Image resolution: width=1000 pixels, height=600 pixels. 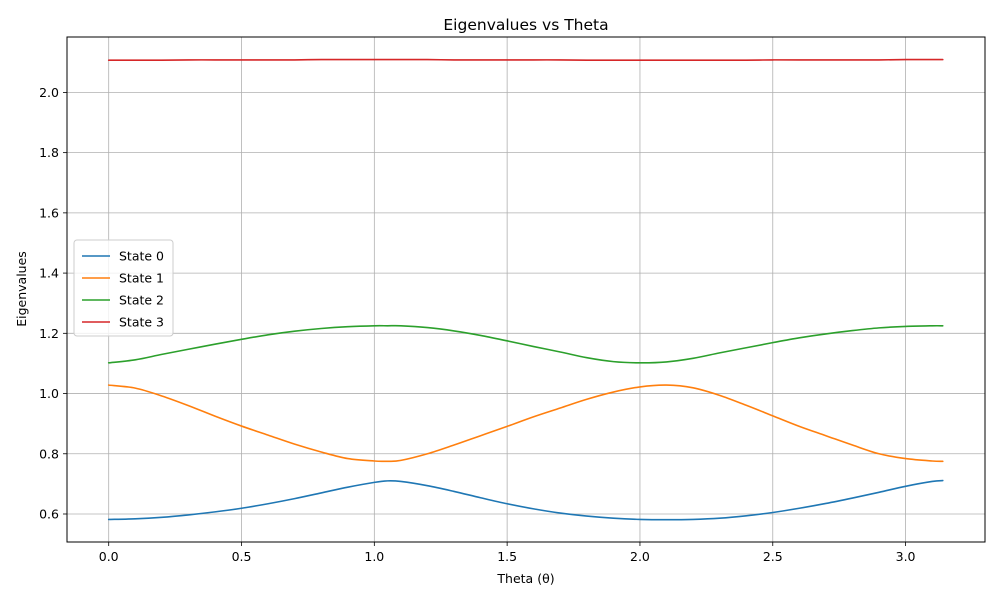 I want to click on legend-label: State 3, so click(x=141, y=322).